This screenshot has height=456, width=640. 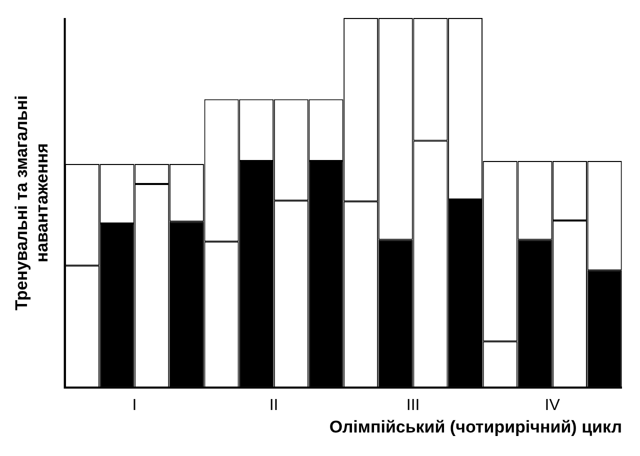 What do you see at coordinates (273, 405) in the screenshot?
I see `text: II` at bounding box center [273, 405].